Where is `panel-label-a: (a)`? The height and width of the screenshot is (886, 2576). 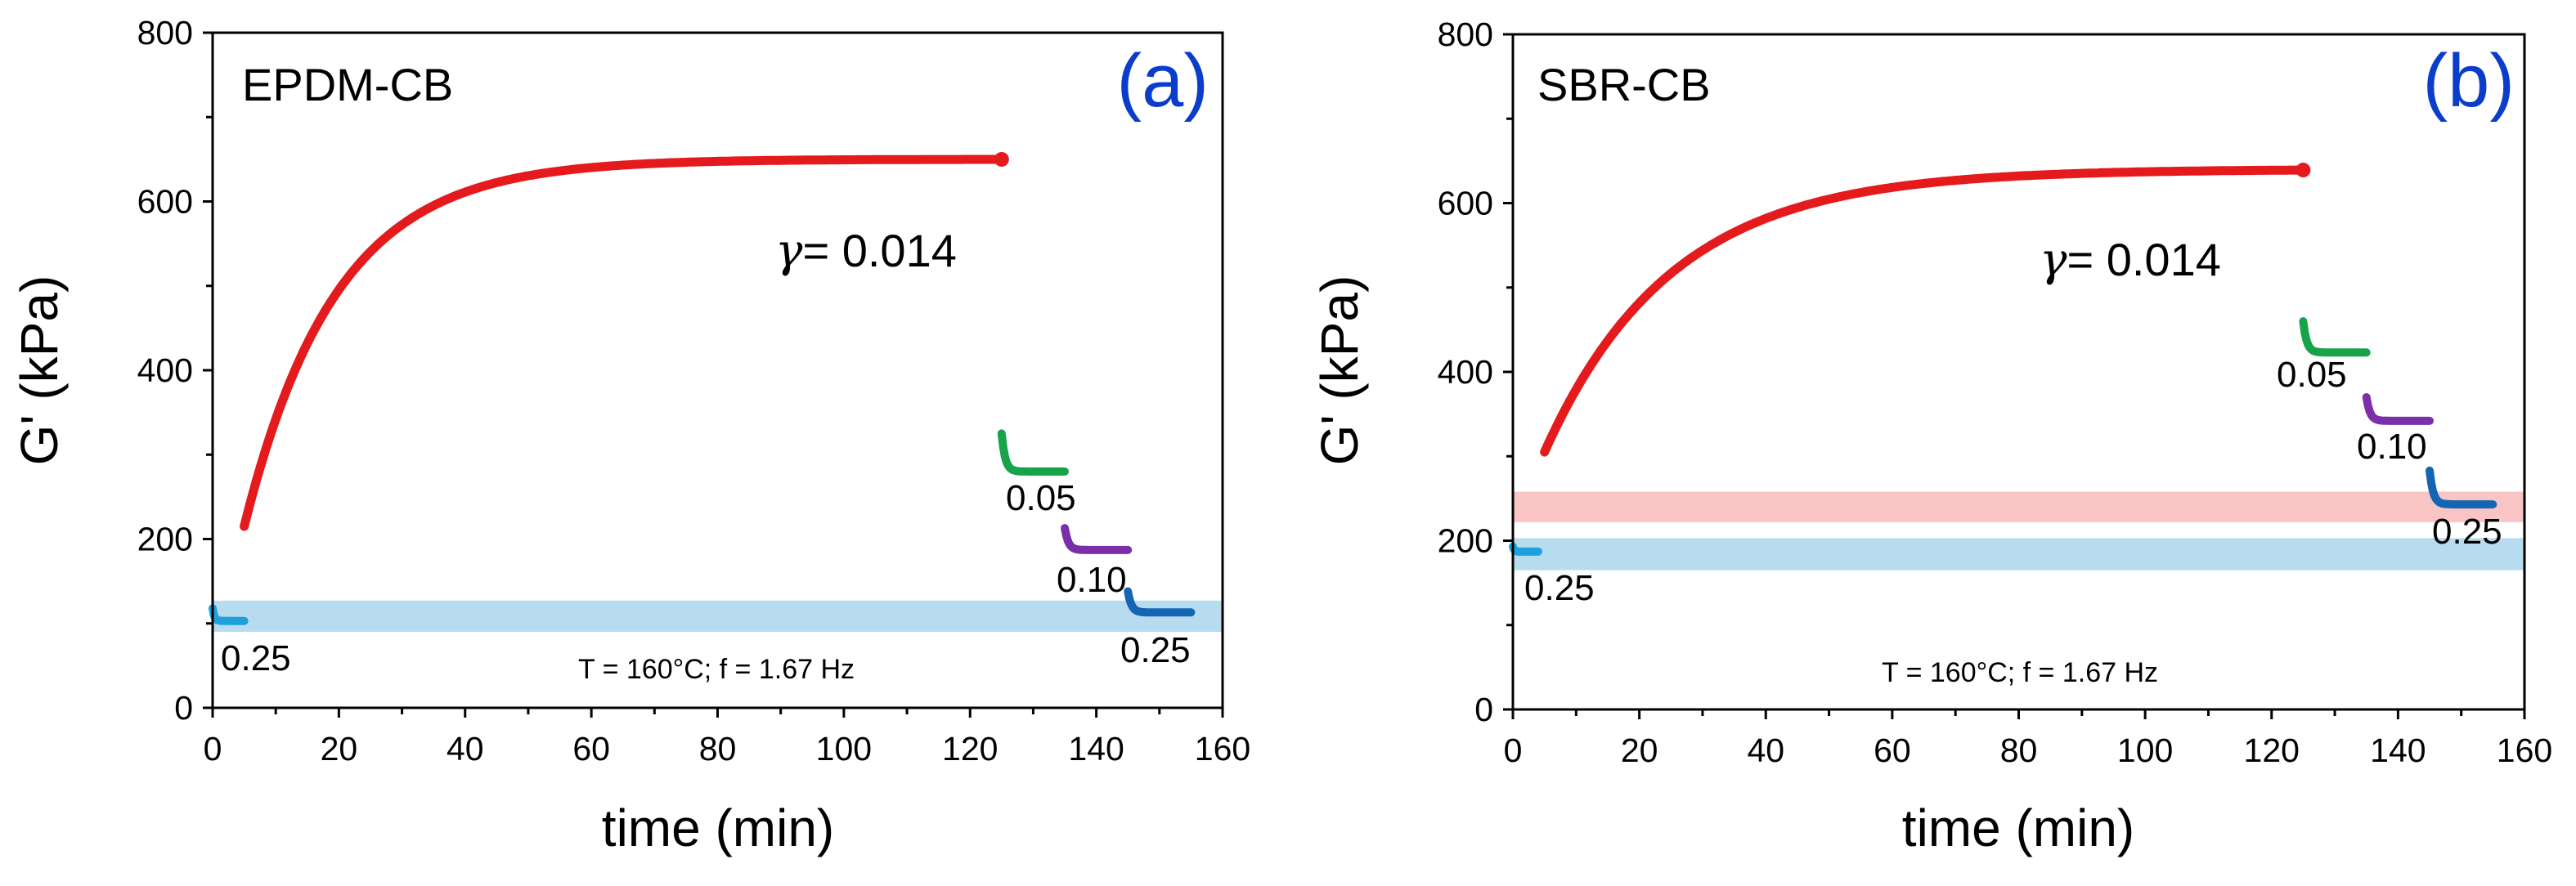
panel-label-a: (a) is located at coordinates (1163, 81).